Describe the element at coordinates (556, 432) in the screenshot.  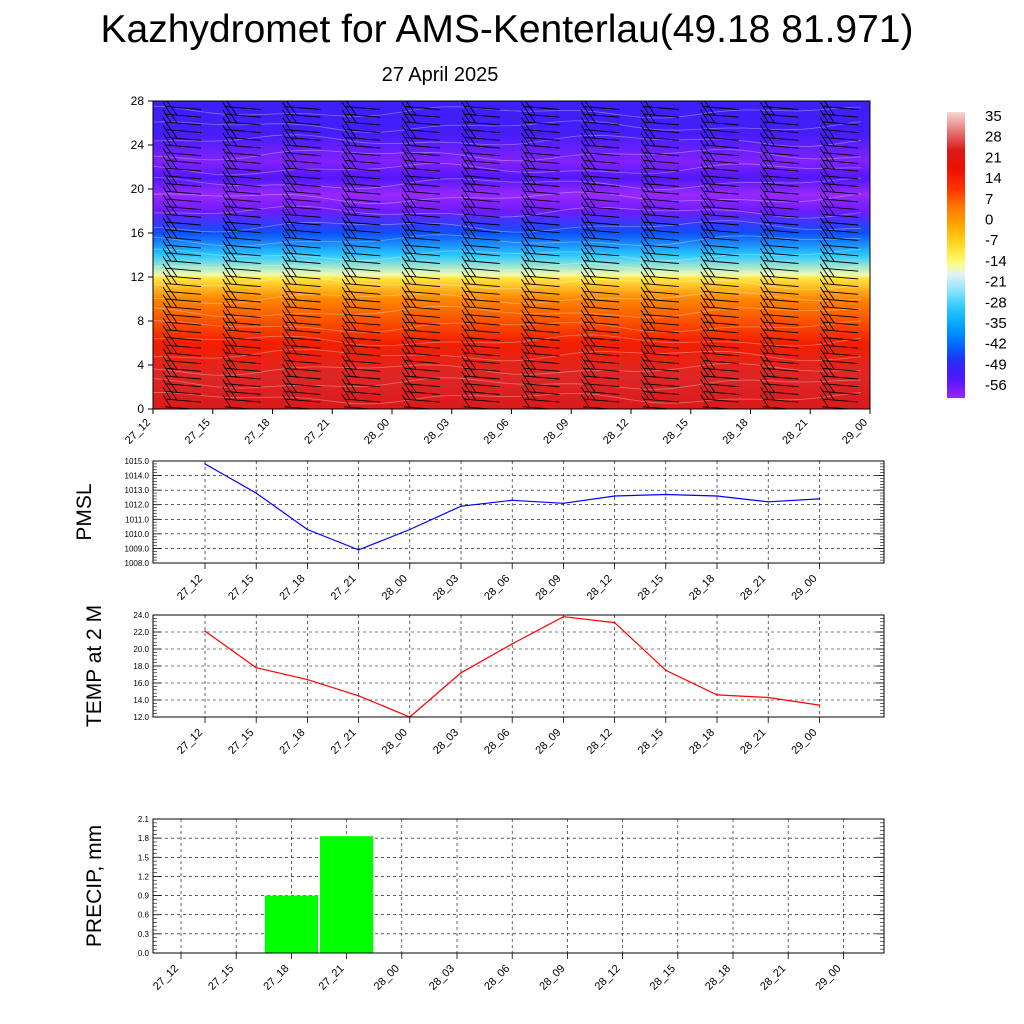
I see `heatmap-xtick-label: 28_09` at that location.